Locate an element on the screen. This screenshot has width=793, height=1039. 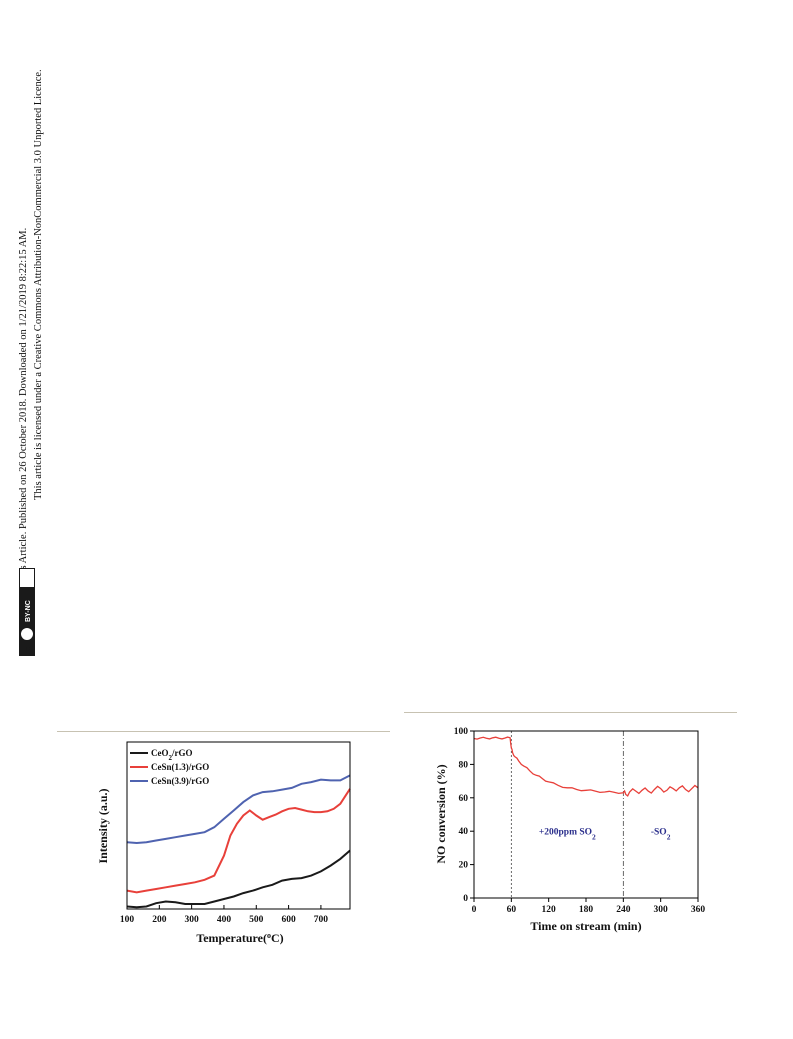
intensity-legend-label-1: CeSn(1.3)/rGO is located at coordinates (180, 767).